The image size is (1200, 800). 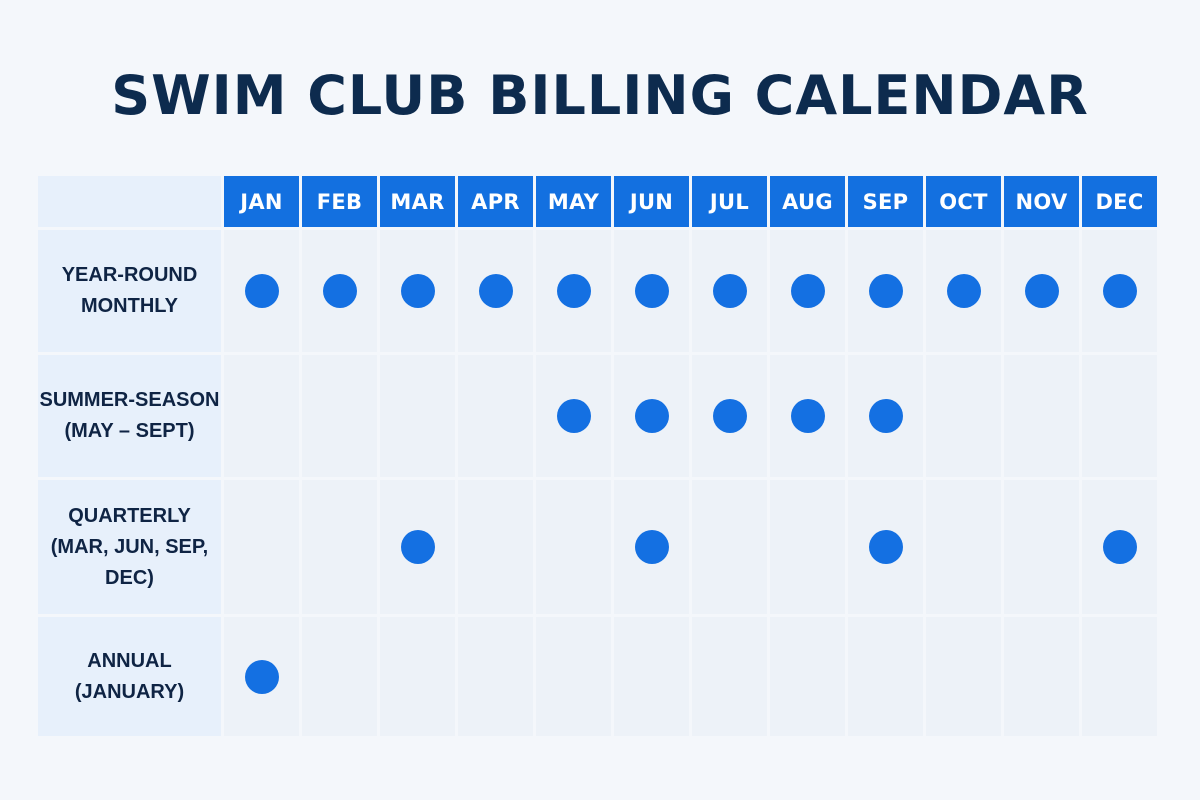 I want to click on plan-label: ANNUAL (JANUARY), so click(x=129, y=676).